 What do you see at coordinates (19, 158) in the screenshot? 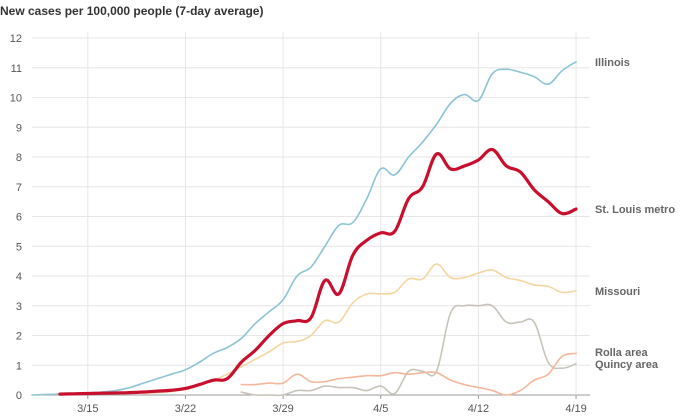
I see `y-tick-label: 8` at bounding box center [19, 158].